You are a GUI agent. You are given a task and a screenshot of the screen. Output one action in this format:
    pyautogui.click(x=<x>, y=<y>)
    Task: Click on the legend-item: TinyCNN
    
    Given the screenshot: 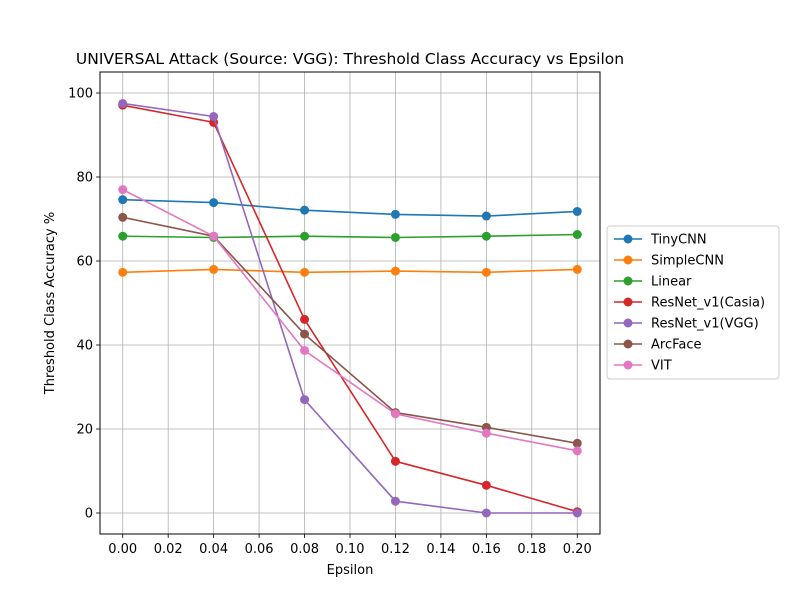 What is the action you would take?
    pyautogui.click(x=660, y=240)
    